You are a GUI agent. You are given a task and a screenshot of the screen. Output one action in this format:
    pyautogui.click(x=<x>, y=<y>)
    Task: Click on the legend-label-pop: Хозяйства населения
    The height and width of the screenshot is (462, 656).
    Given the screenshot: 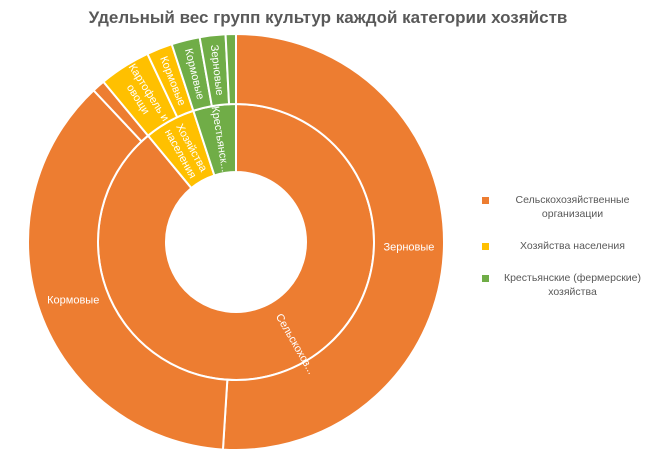 What is the action you would take?
    pyautogui.click(x=572, y=246)
    